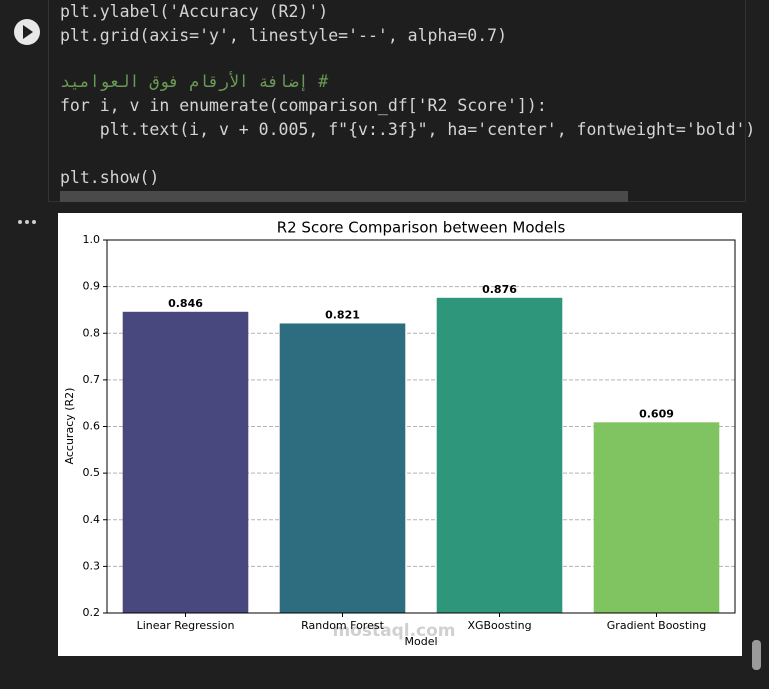  Describe the element at coordinates (499, 625) in the screenshot. I see `x-tick-label: XGBoosting` at that location.